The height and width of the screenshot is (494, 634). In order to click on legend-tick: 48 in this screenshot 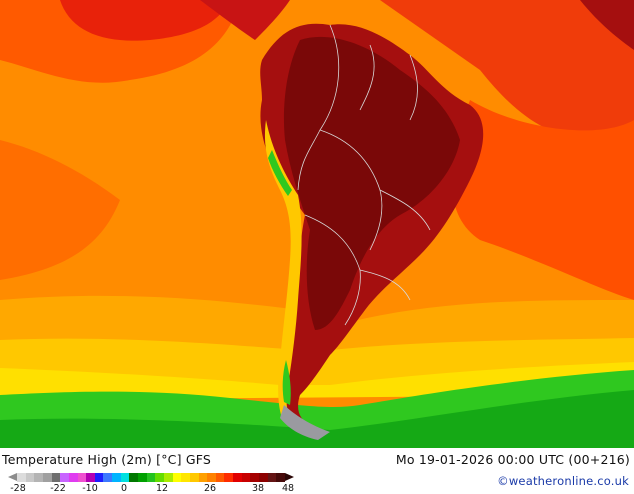, I will do `click(288, 488)`.